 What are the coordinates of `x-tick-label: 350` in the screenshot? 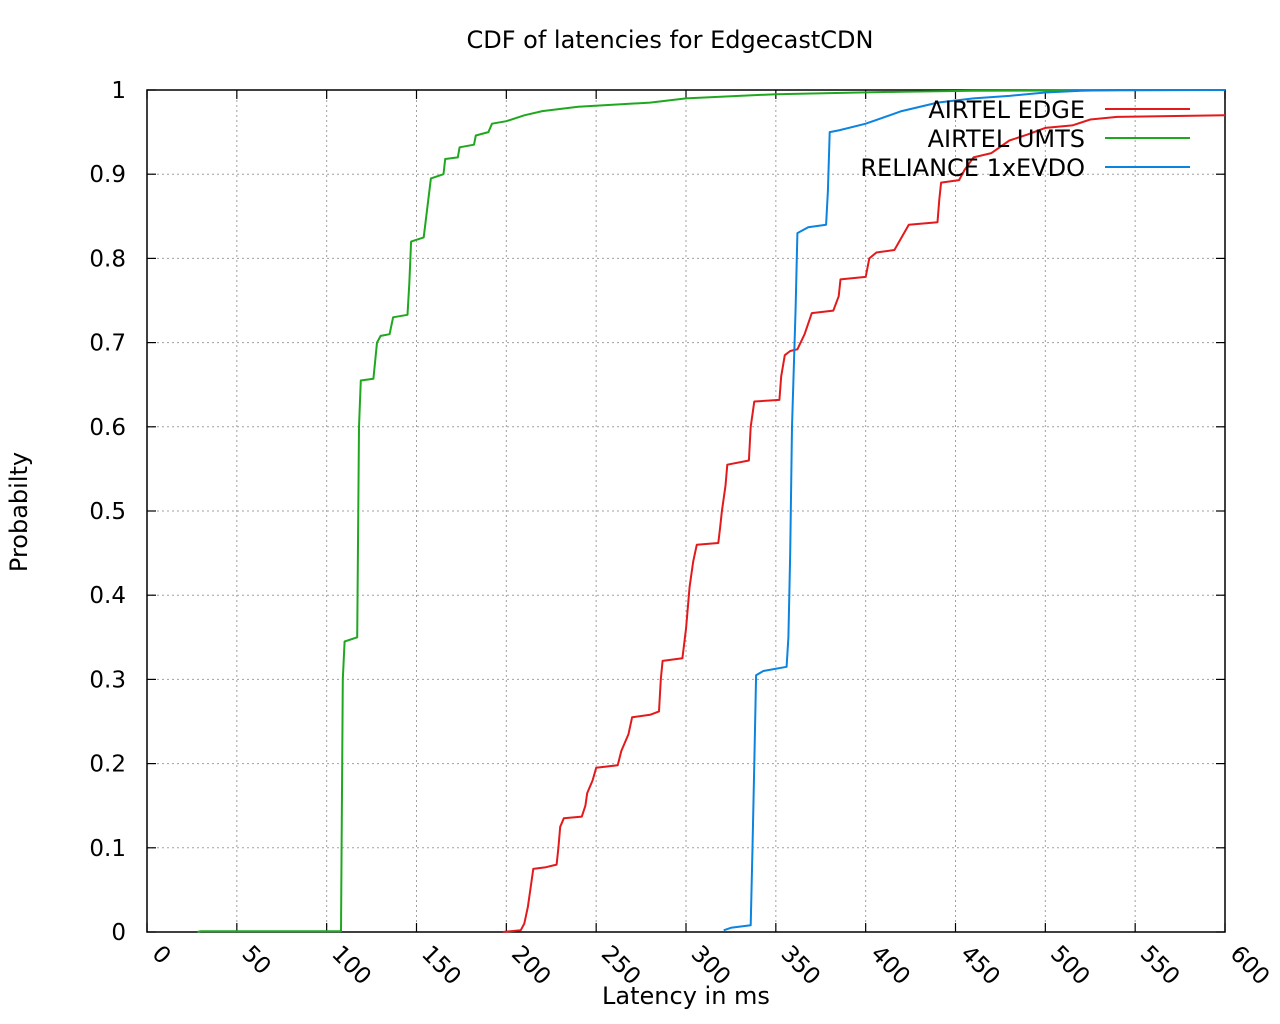 It's located at (800, 965).